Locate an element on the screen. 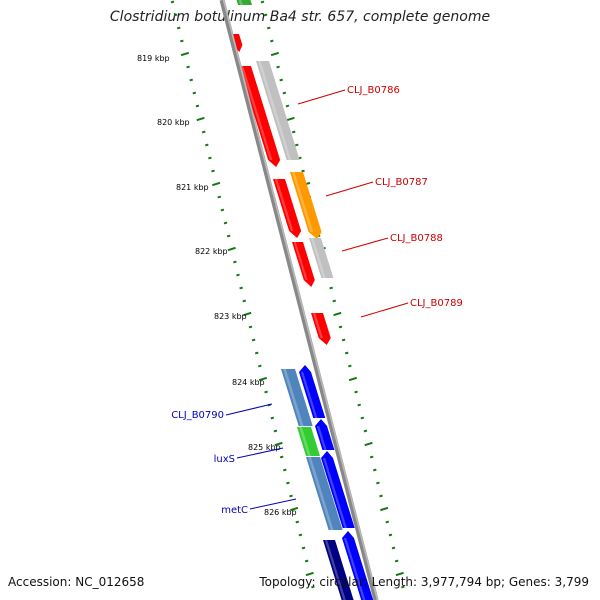  kbp-label: 824 kbp is located at coordinates (248, 382).